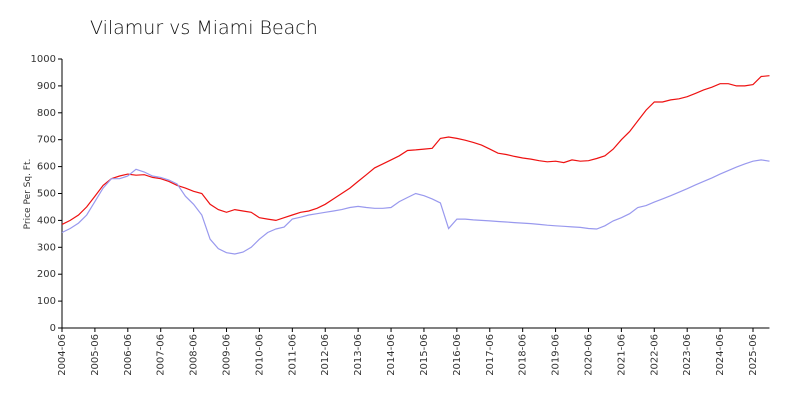 Image resolution: width=800 pixels, height=400 pixels. Describe the element at coordinates (358, 355) in the screenshot. I see `x-tick-label: 2013-06` at that location.